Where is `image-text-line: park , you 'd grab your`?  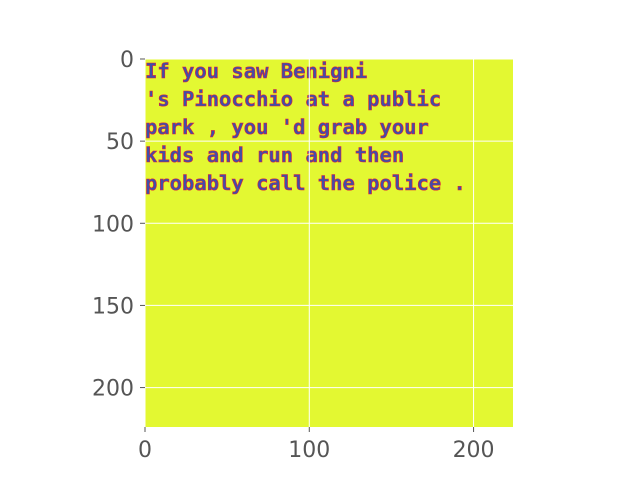 image-text-line: park , you 'd grab your is located at coordinates (287, 127).